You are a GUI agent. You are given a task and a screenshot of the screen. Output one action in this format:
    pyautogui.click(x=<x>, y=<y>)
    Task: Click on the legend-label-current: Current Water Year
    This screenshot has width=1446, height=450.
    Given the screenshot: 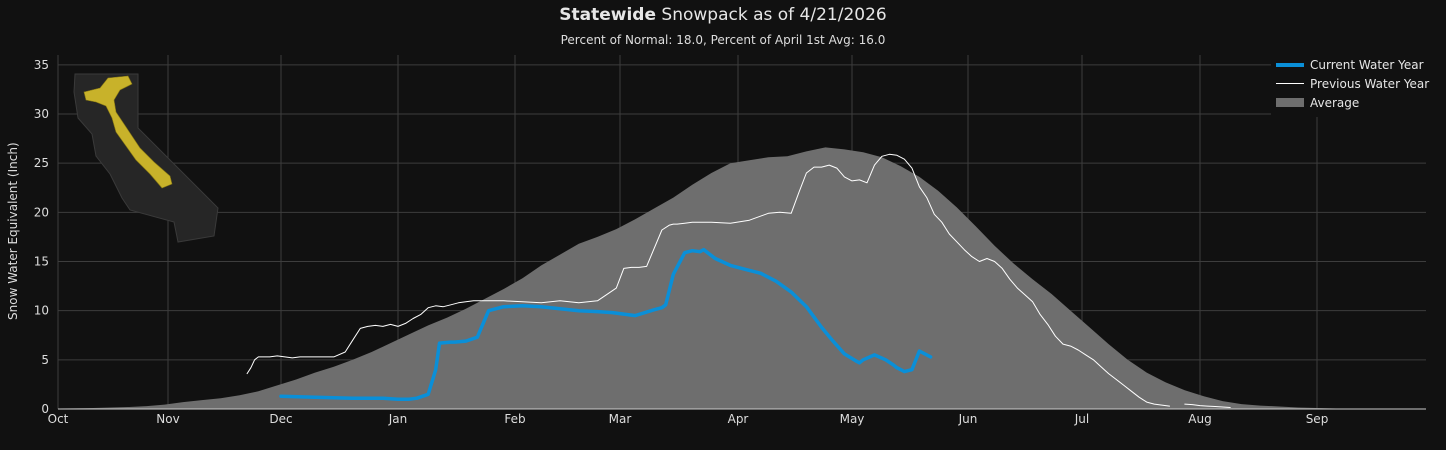 What is the action you would take?
    pyautogui.click(x=1367, y=64)
    